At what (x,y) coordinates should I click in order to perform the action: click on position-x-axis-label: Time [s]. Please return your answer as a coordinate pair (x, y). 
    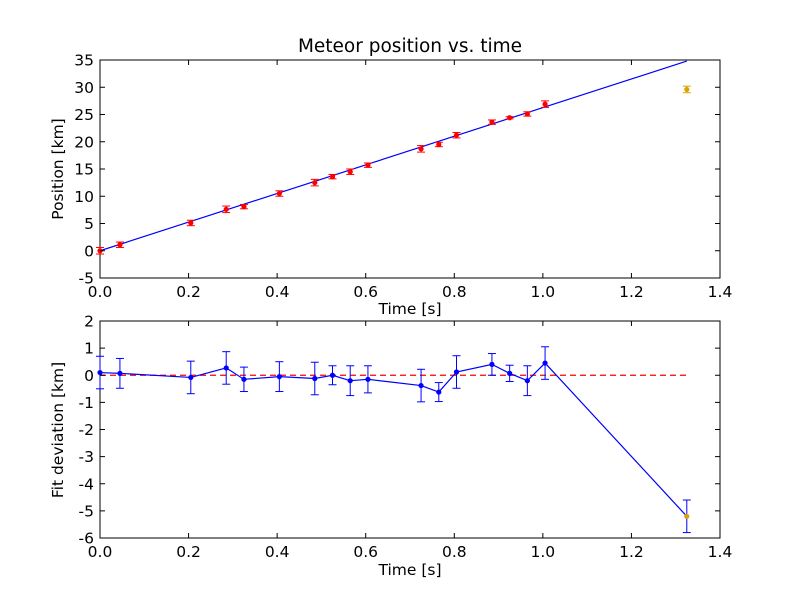
    Looking at the image, I should click on (409, 309).